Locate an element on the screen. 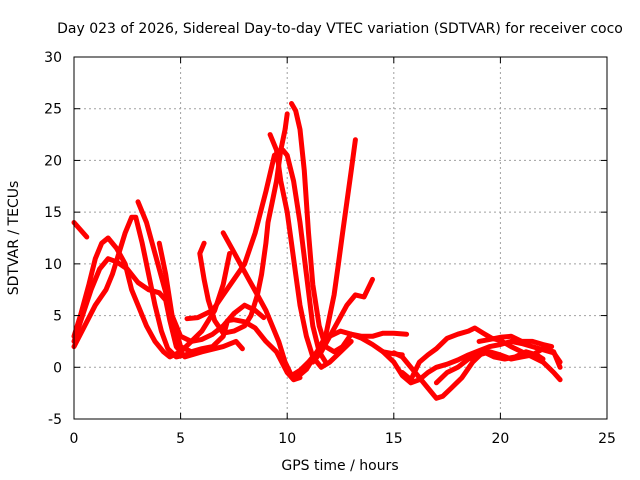 Image resolution: width=640 pixels, height=480 pixels. series-line-sat-f is located at coordinates (229, 311).